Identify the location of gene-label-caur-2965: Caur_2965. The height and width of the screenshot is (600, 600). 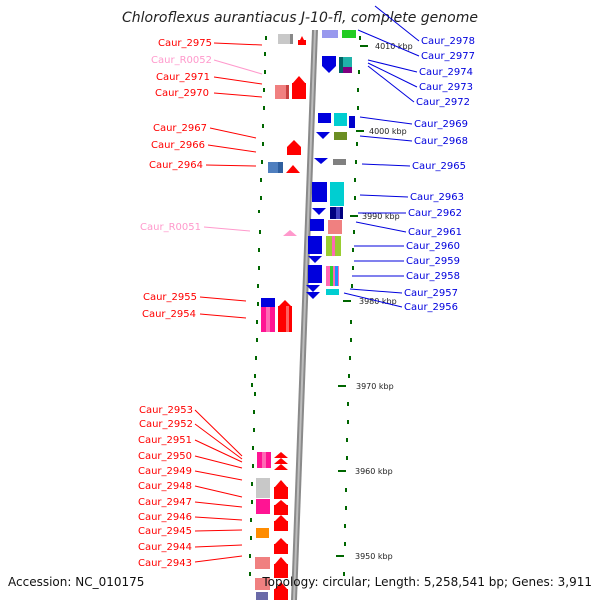
(439, 166).